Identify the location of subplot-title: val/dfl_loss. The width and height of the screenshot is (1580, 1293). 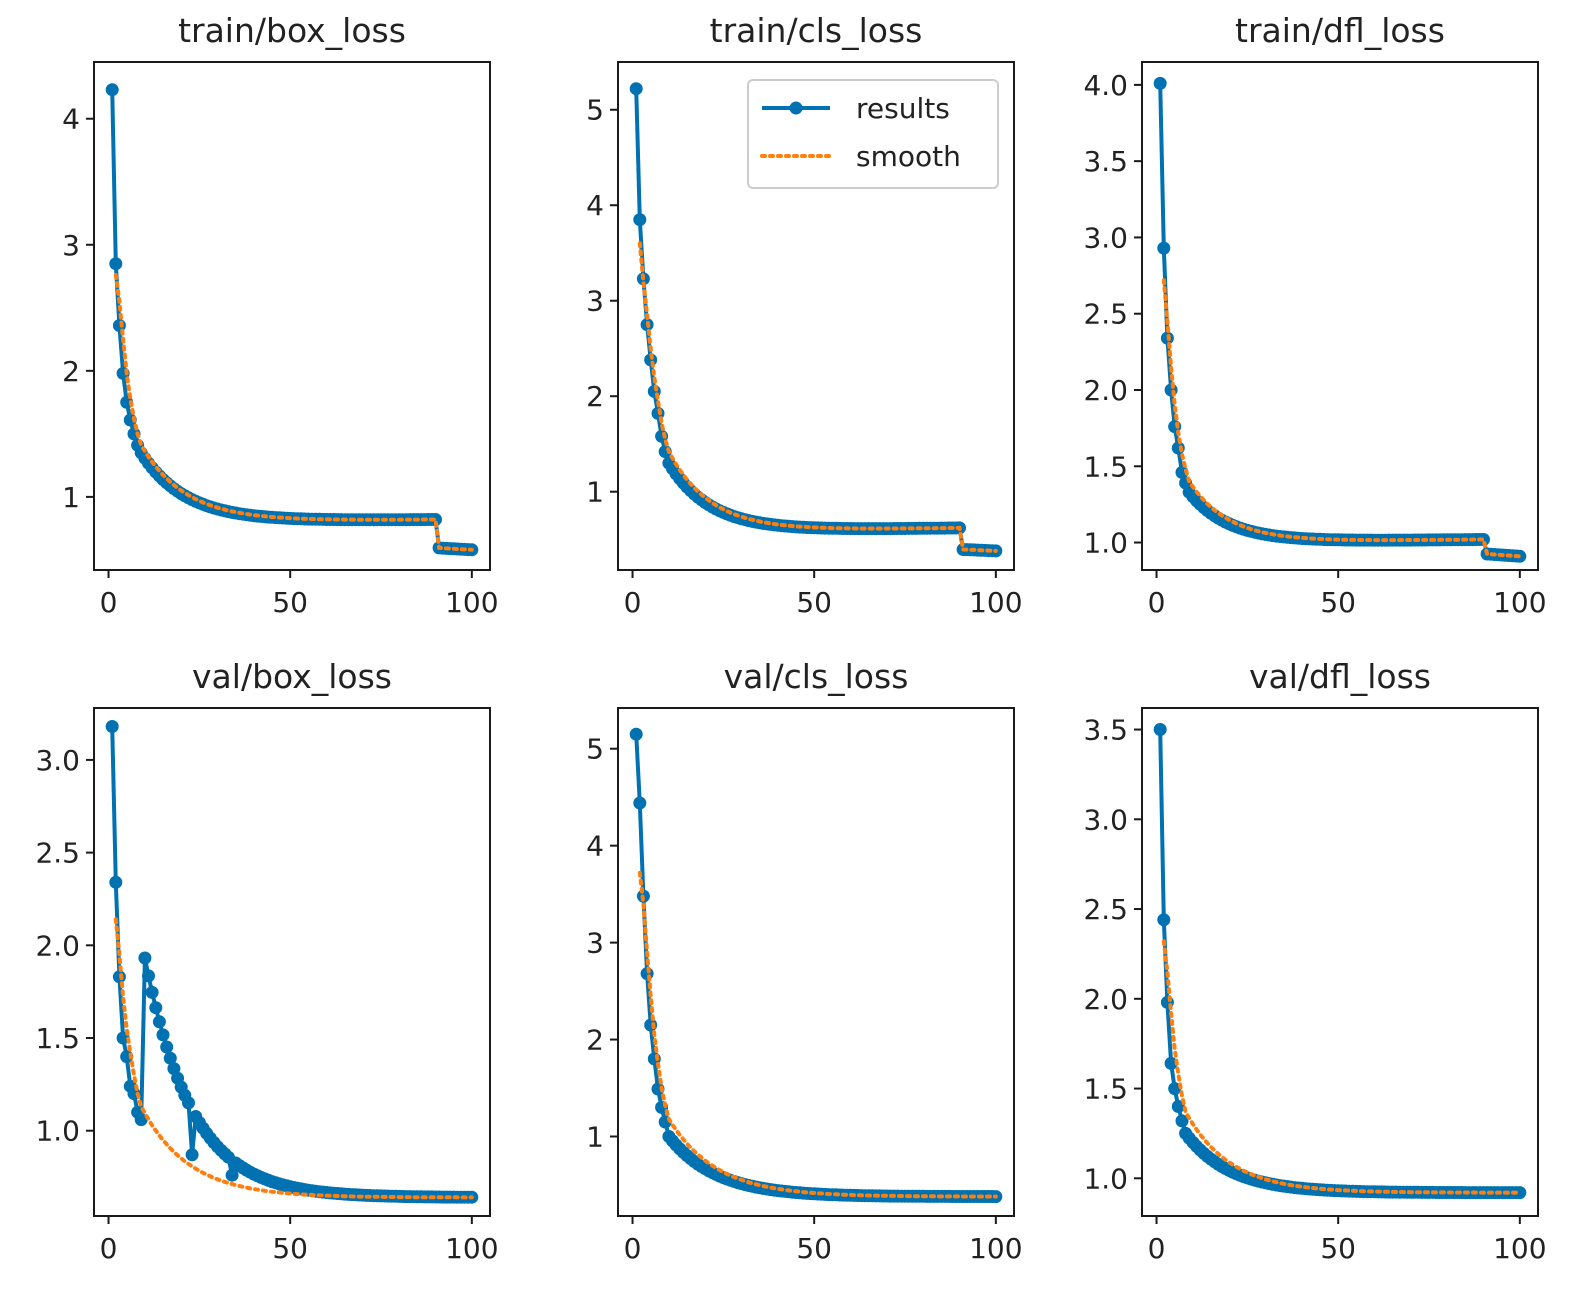
(1340, 676).